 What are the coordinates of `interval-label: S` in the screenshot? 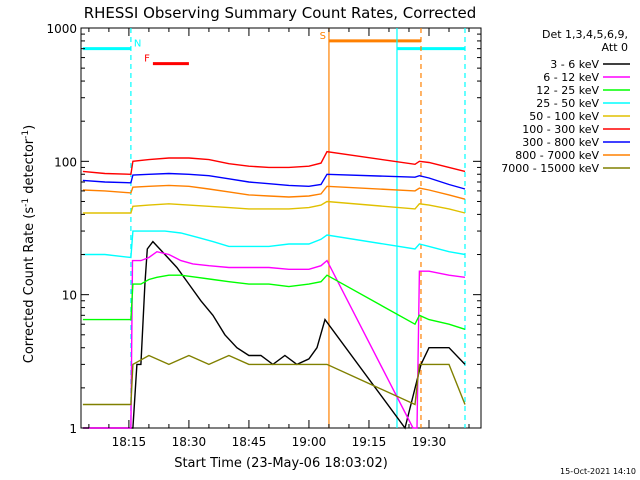 It's located at (323, 36).